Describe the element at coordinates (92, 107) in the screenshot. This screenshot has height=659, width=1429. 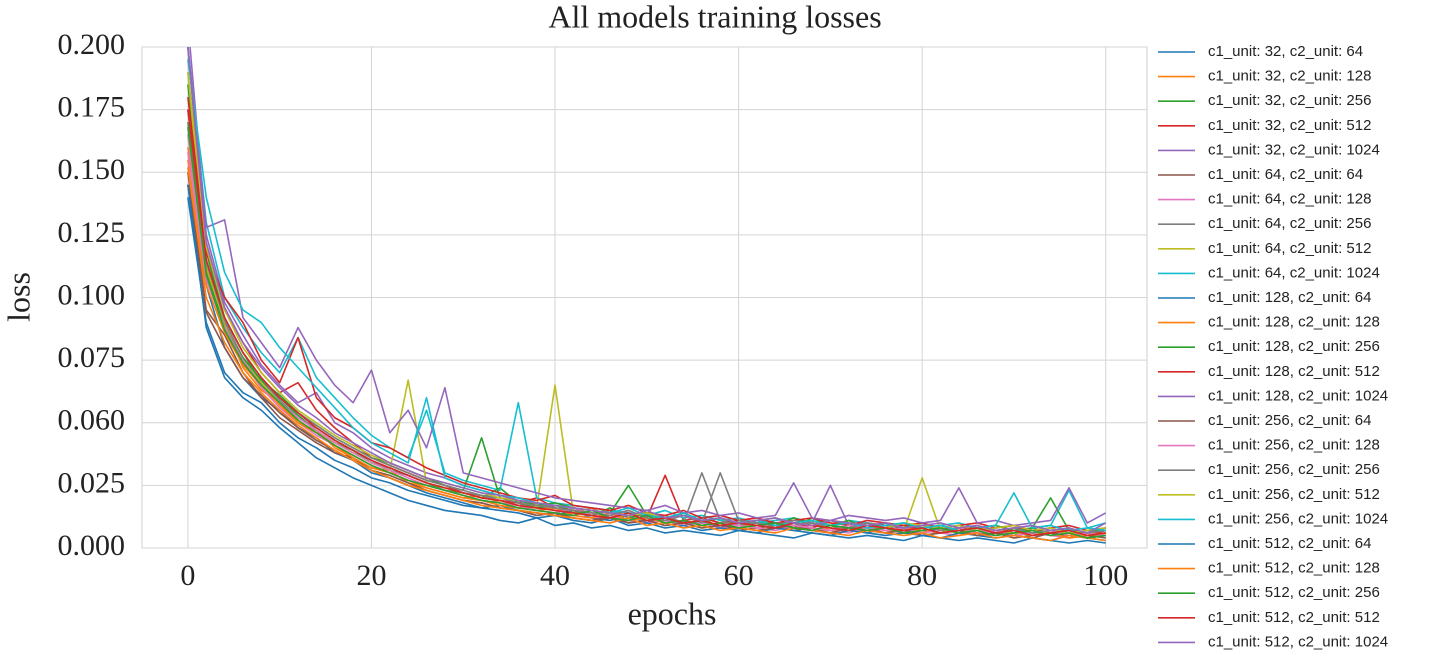
I see `y-tick-label: 0.175` at that location.